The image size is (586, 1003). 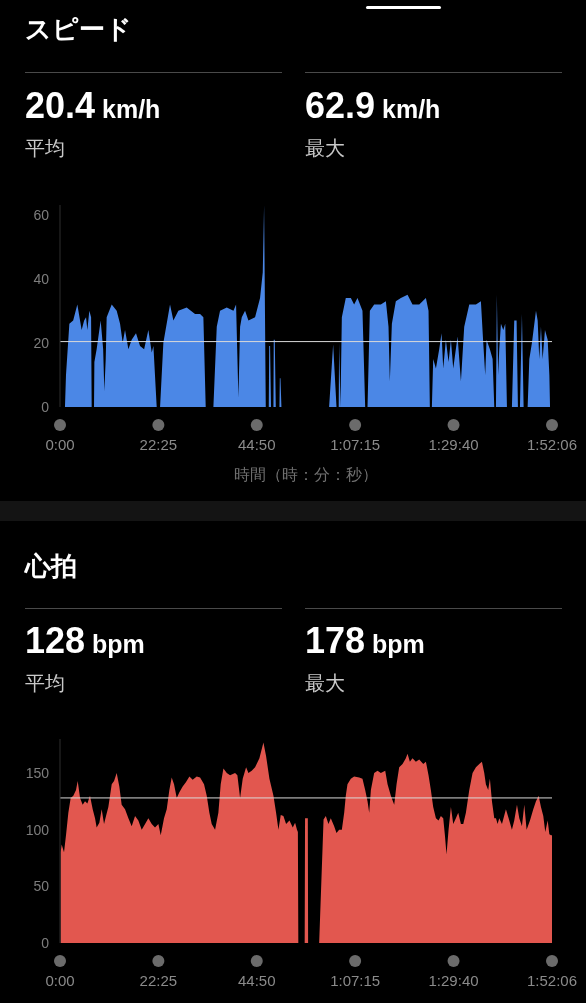 What do you see at coordinates (51, 566) in the screenshot?
I see `chart-title: 心拍` at bounding box center [51, 566].